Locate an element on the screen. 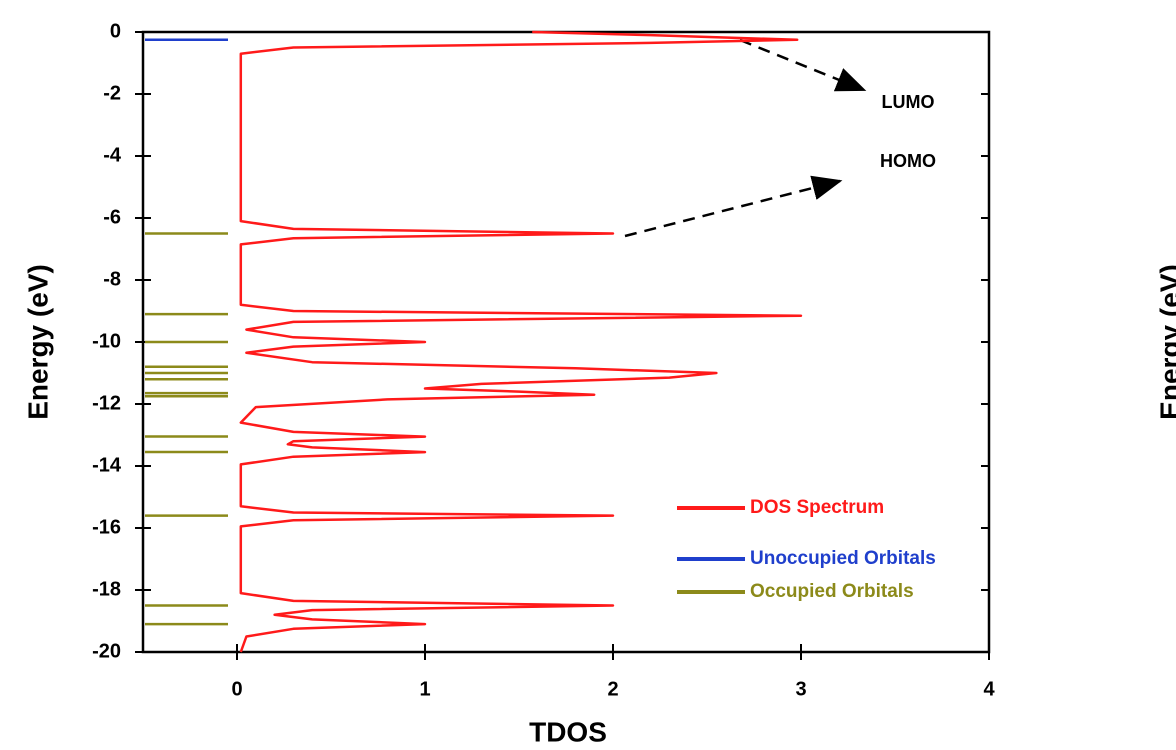 The image size is (1176, 750). x-tick-label: 2 is located at coordinates (612, 689).